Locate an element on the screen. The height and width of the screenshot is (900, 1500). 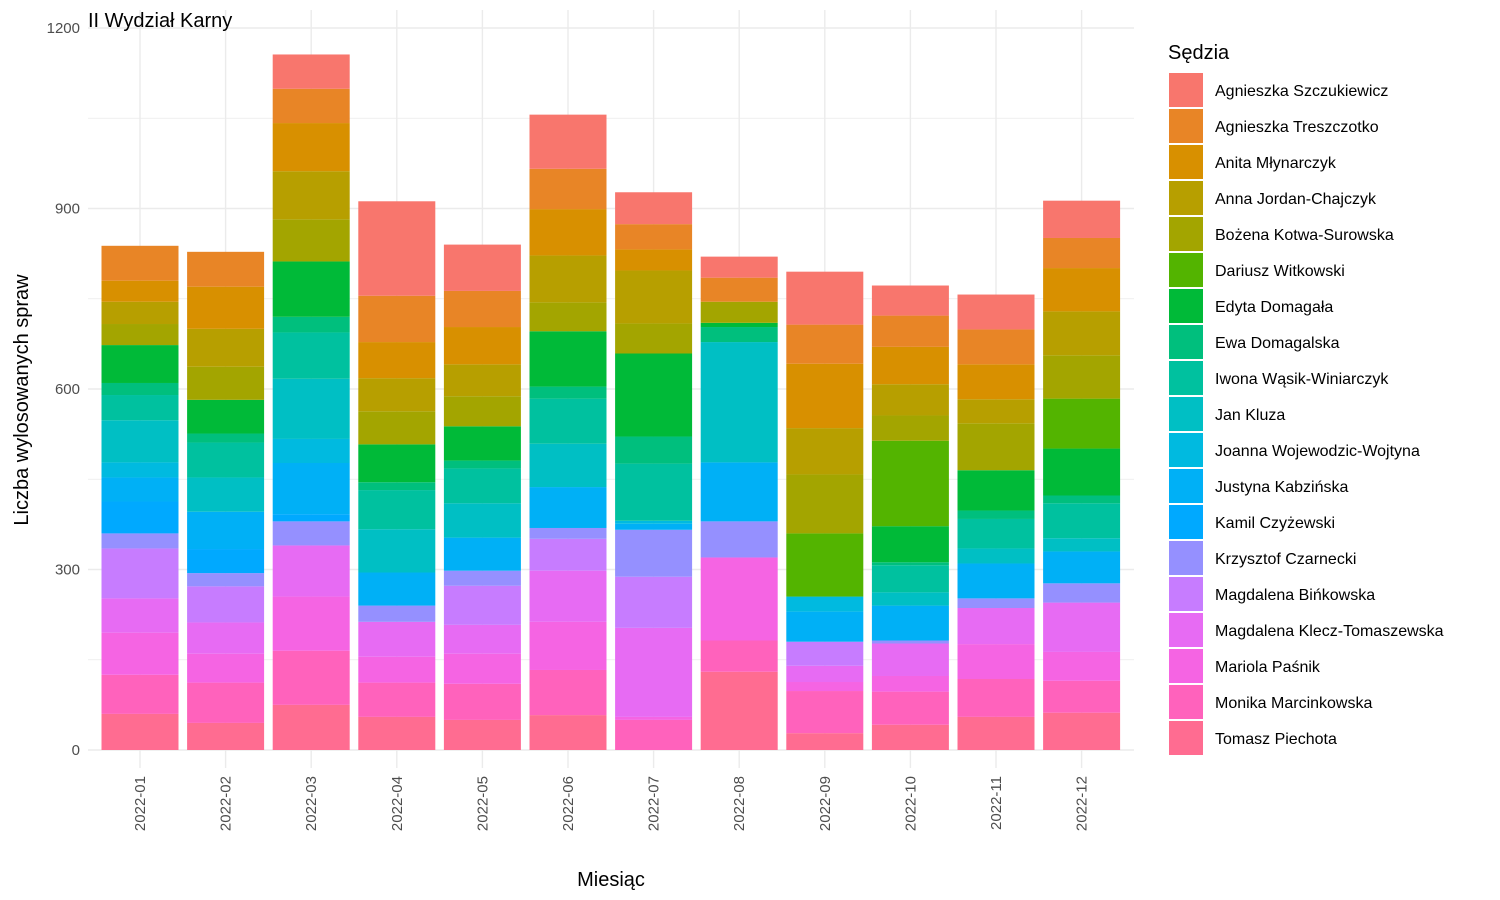
legend-item: Monika Marcinkowska is located at coordinates (1270, 702).